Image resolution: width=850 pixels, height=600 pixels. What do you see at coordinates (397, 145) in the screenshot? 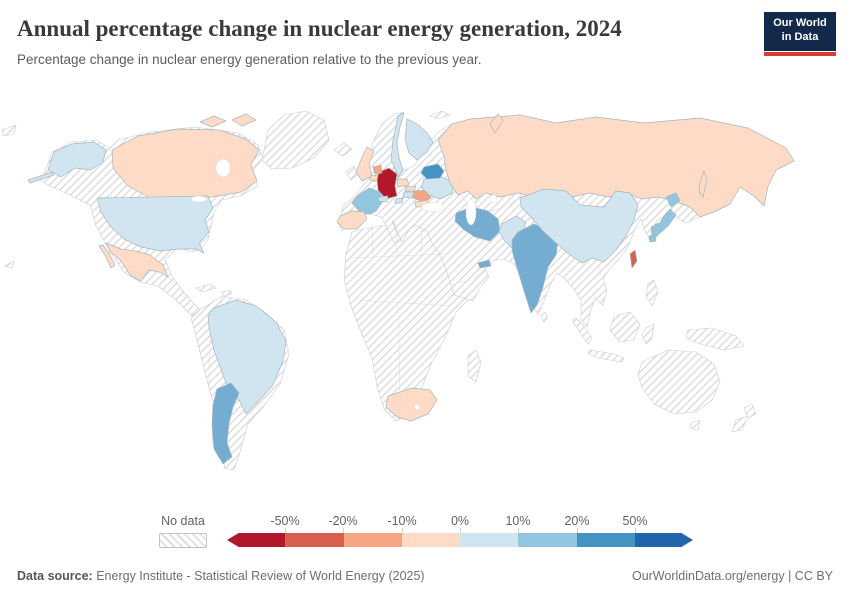
I see `country-sweden` at bounding box center [397, 145].